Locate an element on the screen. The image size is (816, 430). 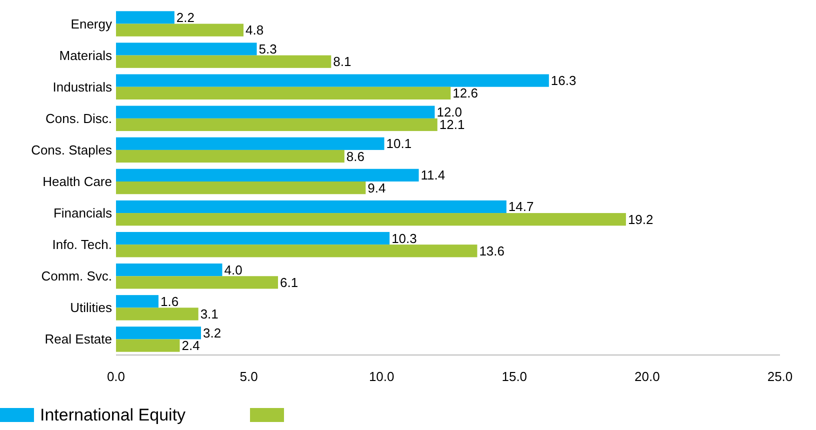
data-label: 5.3 is located at coordinates (267, 49).